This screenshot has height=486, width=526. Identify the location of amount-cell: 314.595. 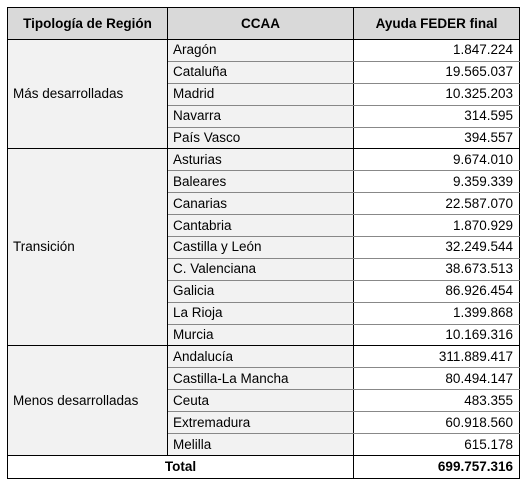
(436, 116).